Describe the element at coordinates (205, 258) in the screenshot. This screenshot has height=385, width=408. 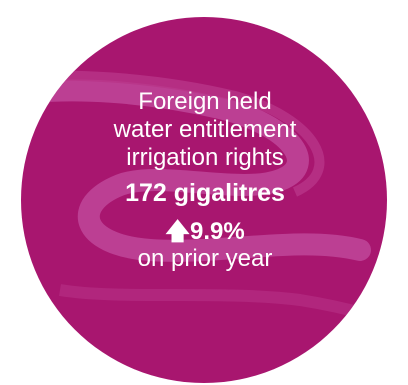
I see `change-label: on prior year` at that location.